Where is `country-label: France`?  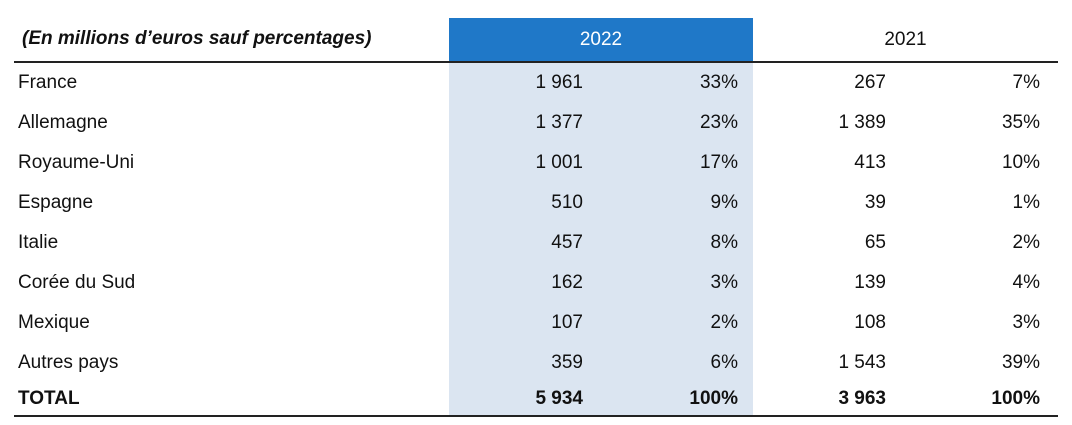 country-label: France is located at coordinates (48, 82).